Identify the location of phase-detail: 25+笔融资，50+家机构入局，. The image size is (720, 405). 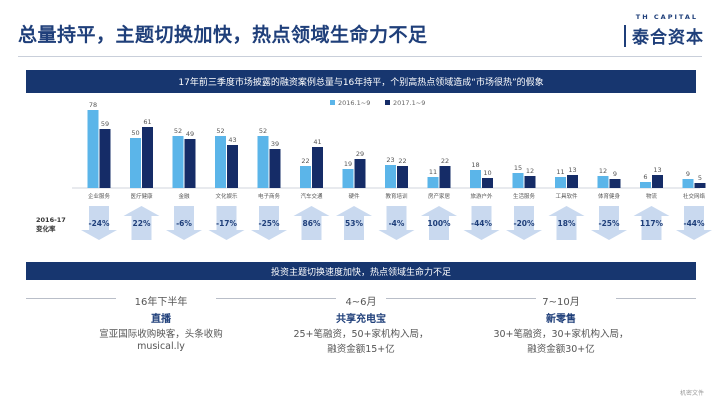
(361, 334).